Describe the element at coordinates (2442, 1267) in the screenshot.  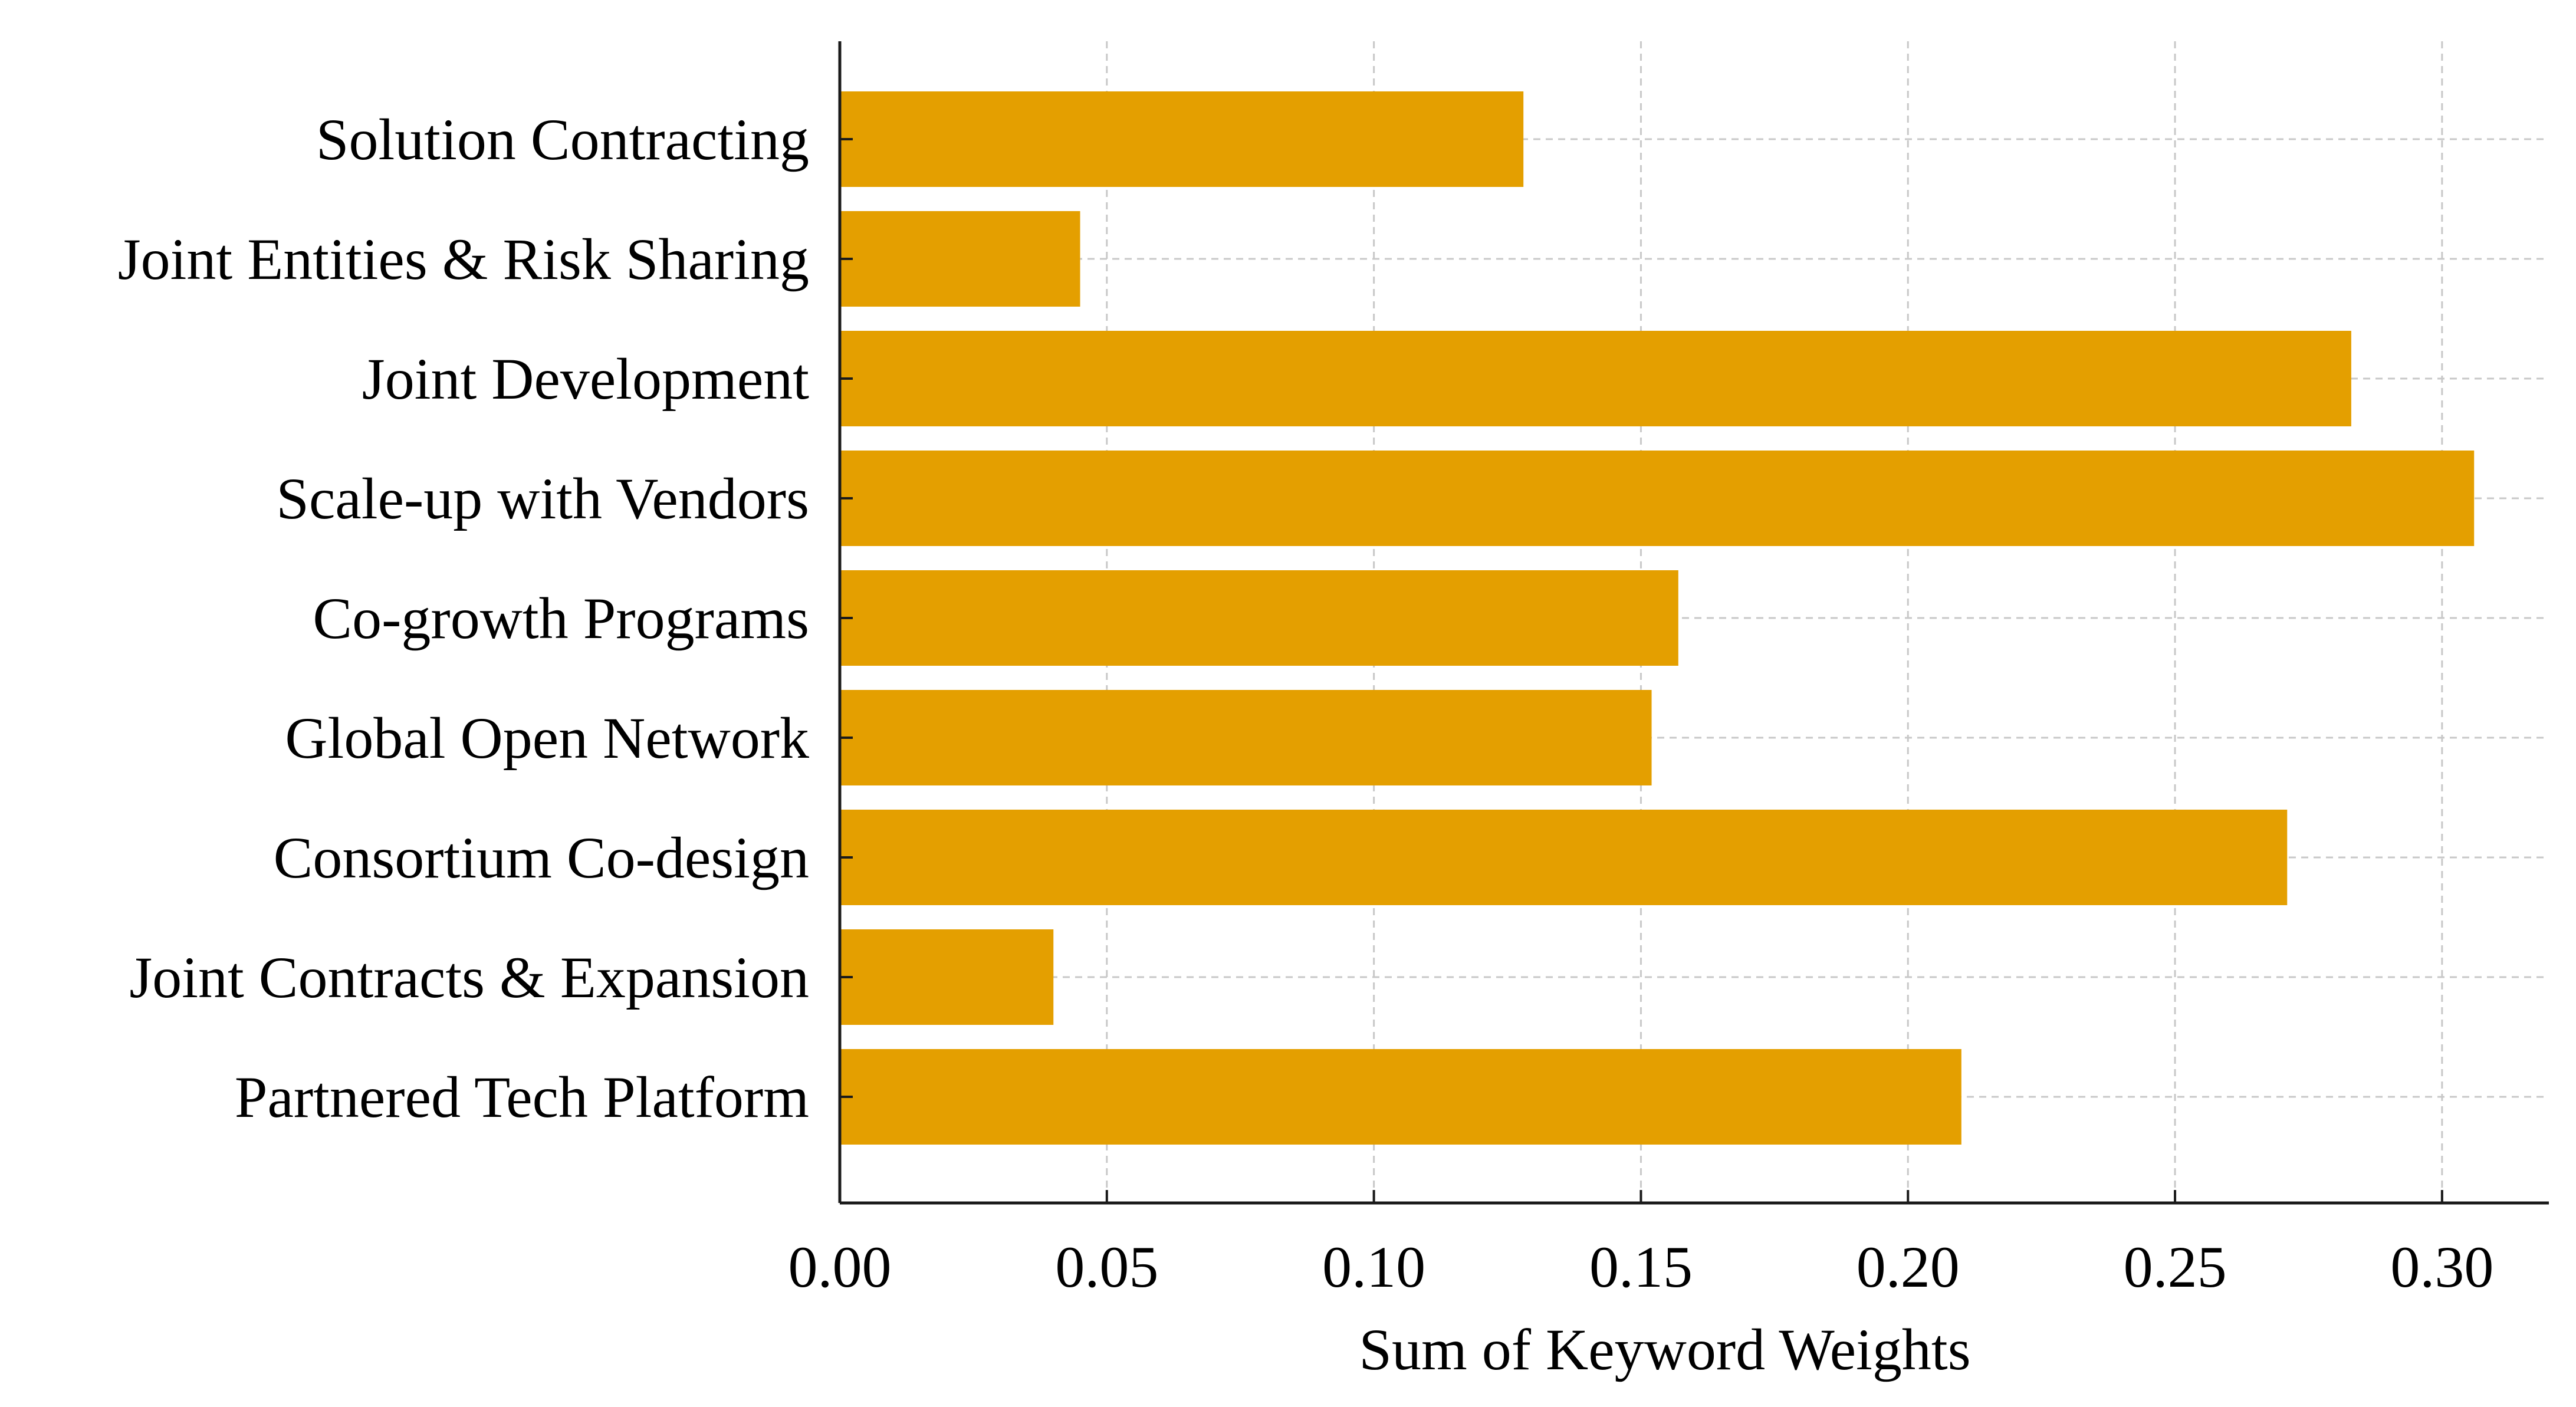
I see `x-tick-label: 0.30` at that location.